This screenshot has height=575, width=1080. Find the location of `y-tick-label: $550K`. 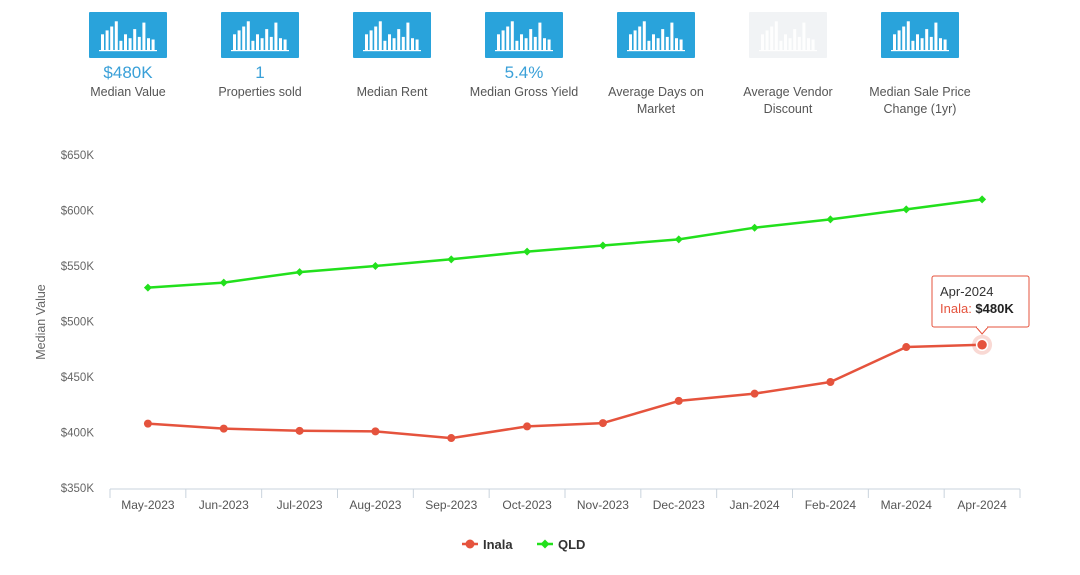

y-tick-label: $550K is located at coordinates (78, 267).